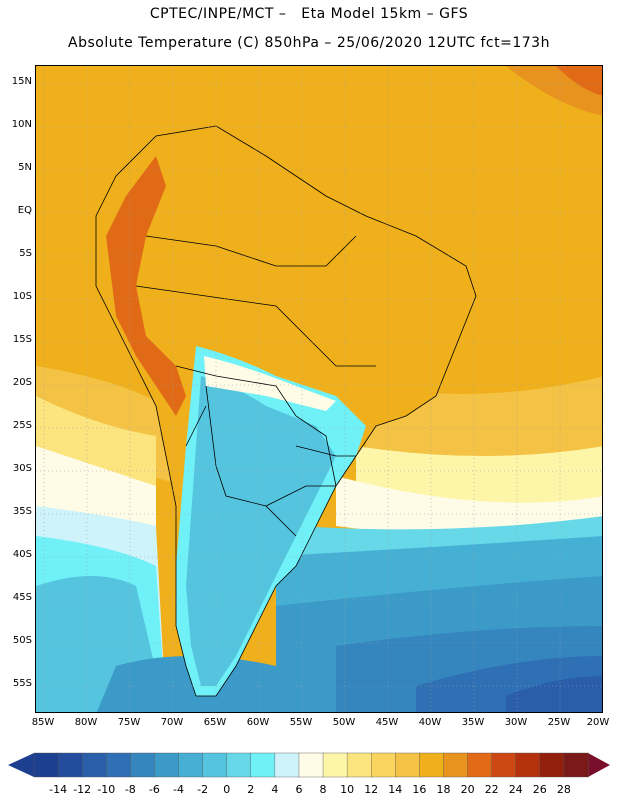 The image size is (618, 800). I want to click on lat-label-10n: 10N, so click(21, 124).